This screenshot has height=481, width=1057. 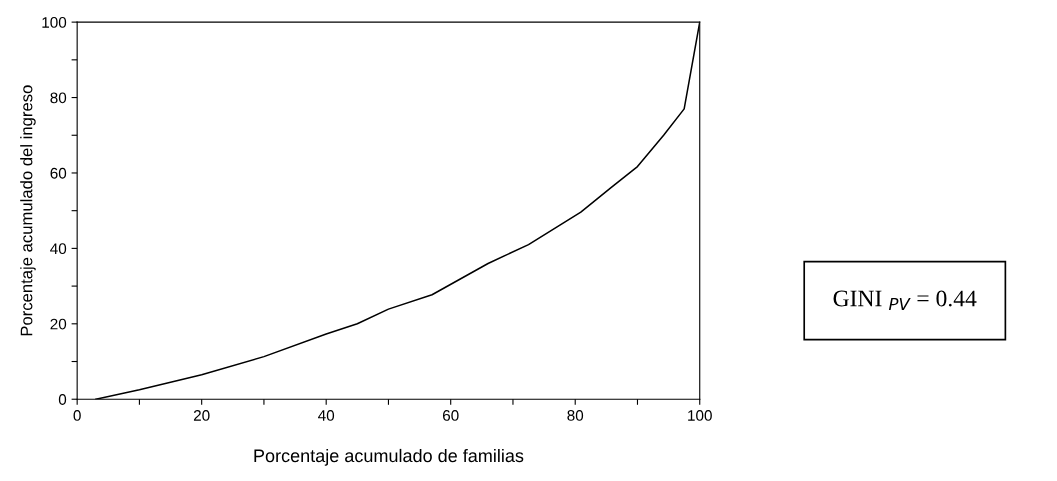 What do you see at coordinates (389, 457) in the screenshot?
I see `x-axis-title: Porcentaje acumulado de familias` at bounding box center [389, 457].